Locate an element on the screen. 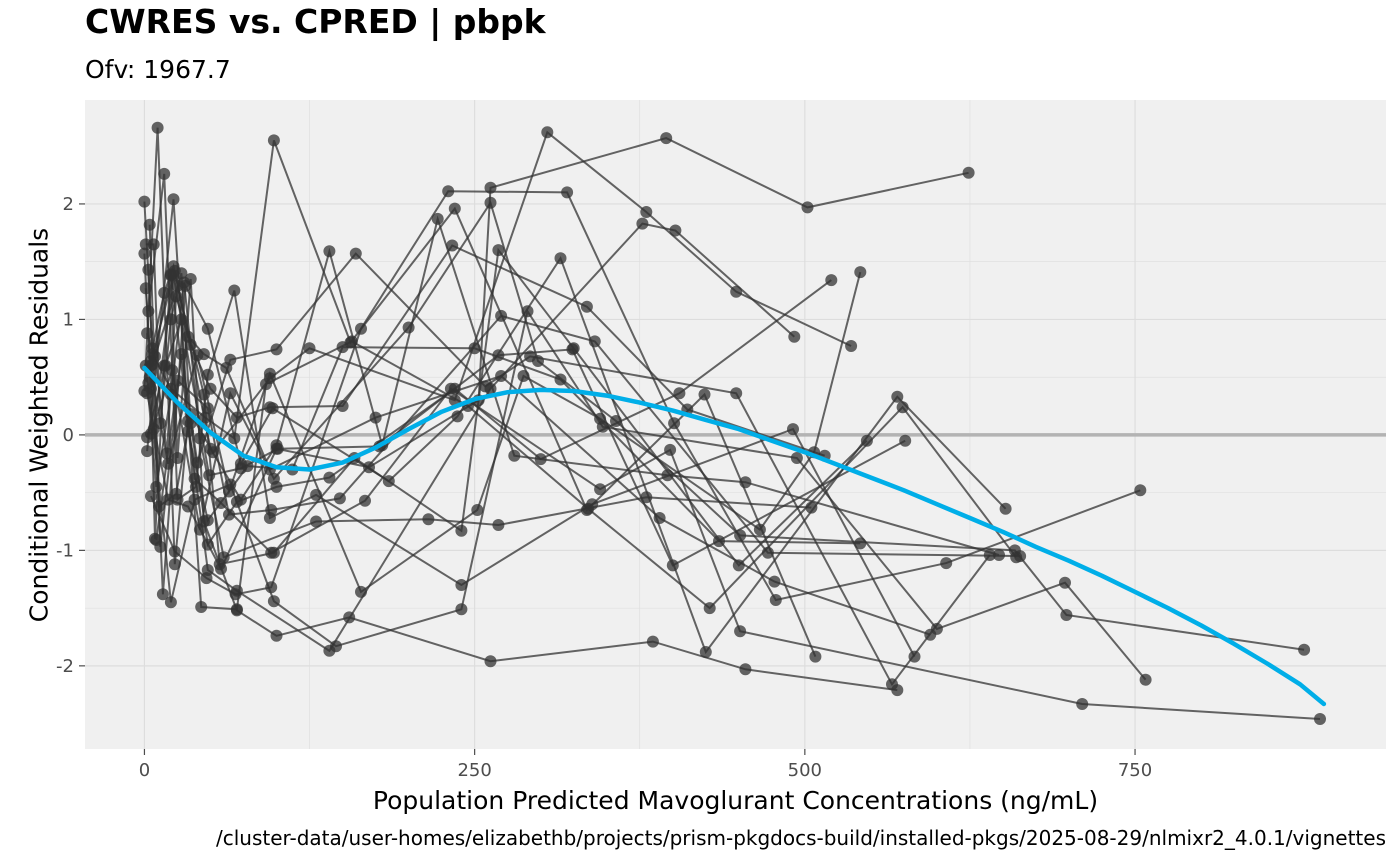 The width and height of the screenshot is (1400, 865). y-tick-label: -2 is located at coordinates (65, 666).